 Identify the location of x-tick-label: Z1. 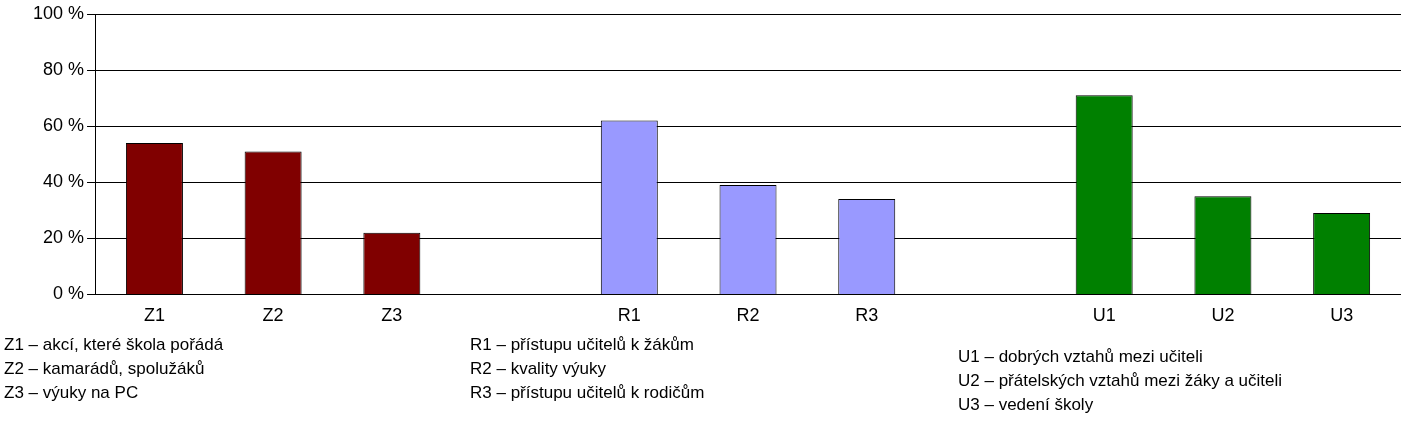
(154, 315).